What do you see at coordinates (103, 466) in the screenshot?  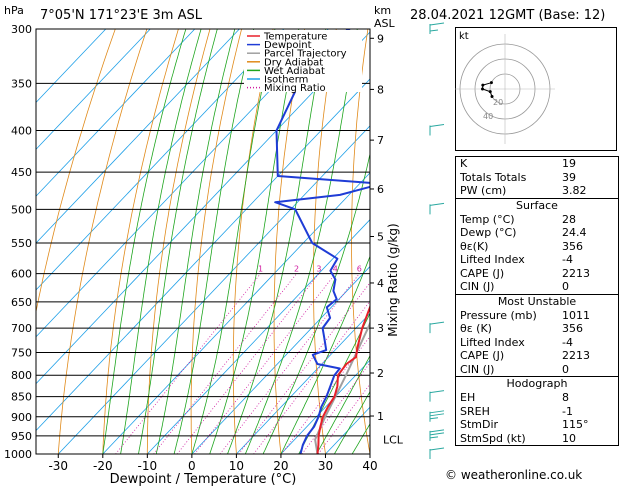 I see `x-tick-label: -20` at bounding box center [103, 466].